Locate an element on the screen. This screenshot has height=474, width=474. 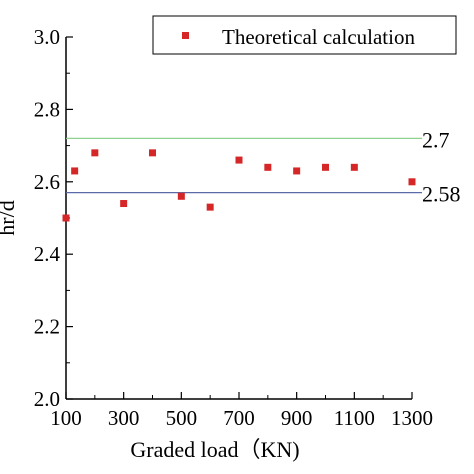
x-tick-label: 300 is located at coordinates (124, 418).